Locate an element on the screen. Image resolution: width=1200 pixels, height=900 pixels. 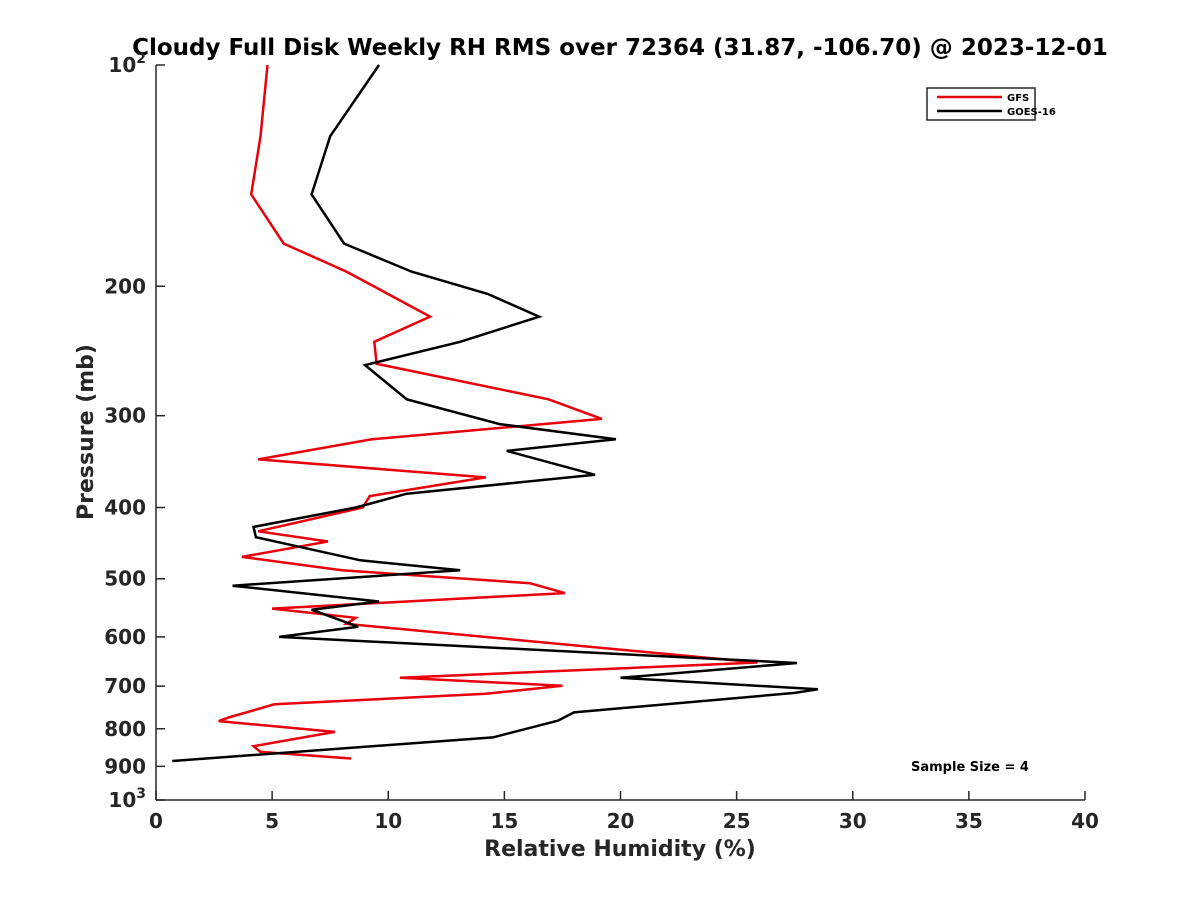
y-tick-label: 300 is located at coordinates (125, 416).